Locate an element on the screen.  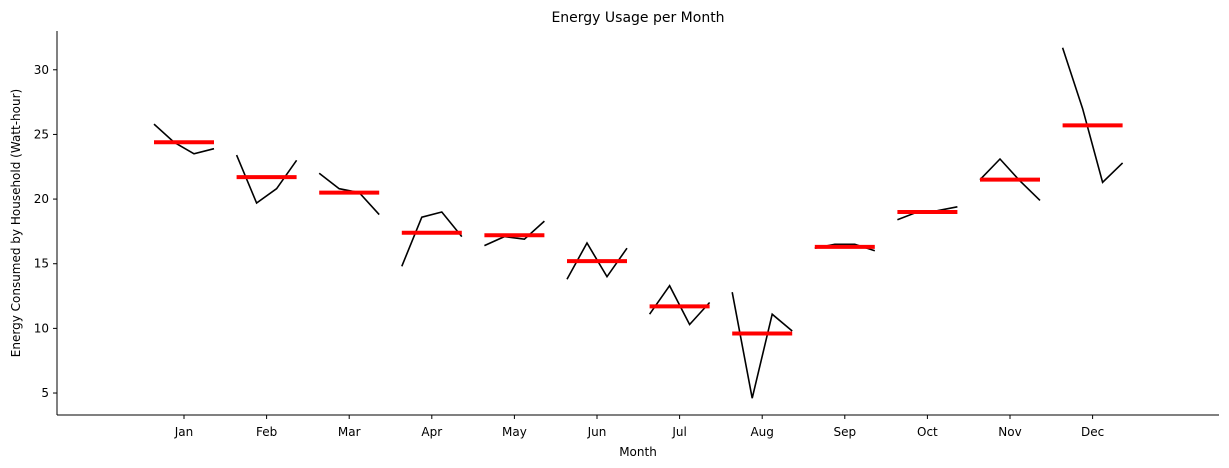
x-tick-label: Dec is located at coordinates (1092, 432).